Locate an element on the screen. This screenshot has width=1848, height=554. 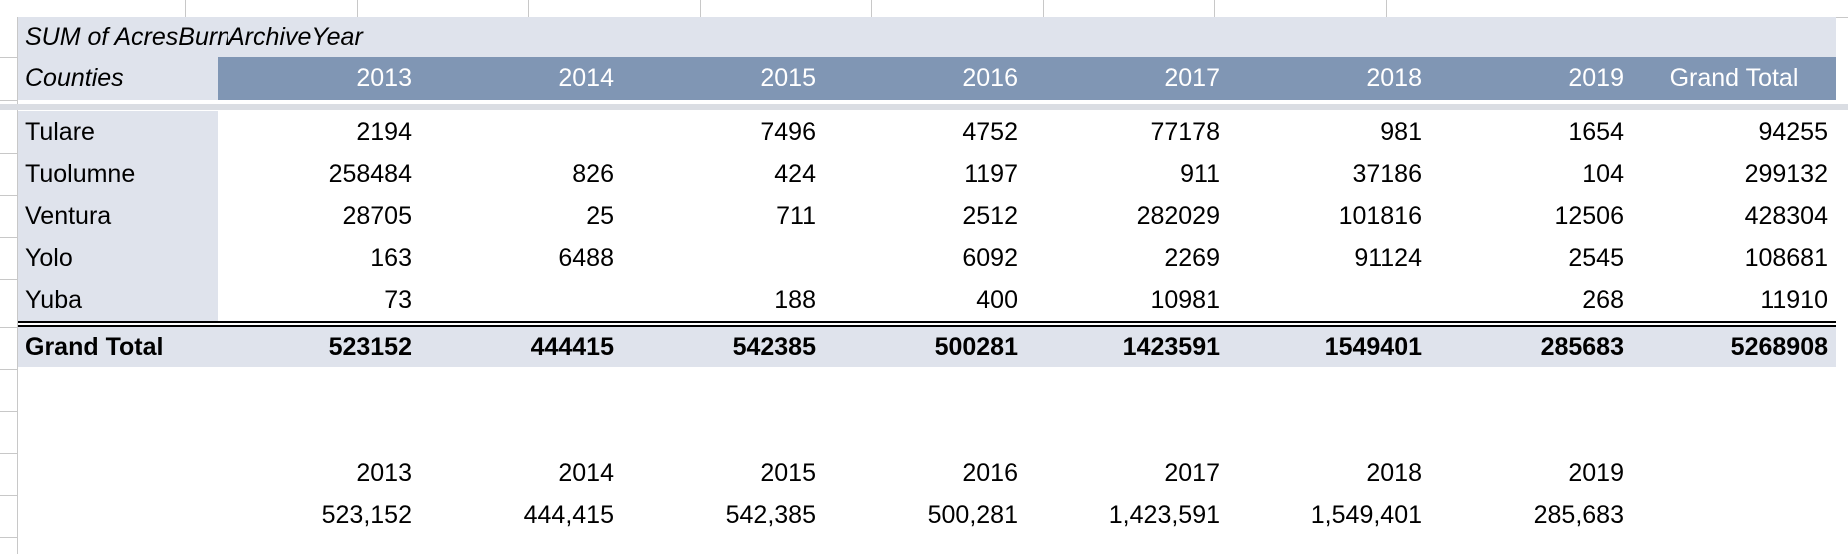
summary-year-cell: 2016 is located at coordinates (990, 472).